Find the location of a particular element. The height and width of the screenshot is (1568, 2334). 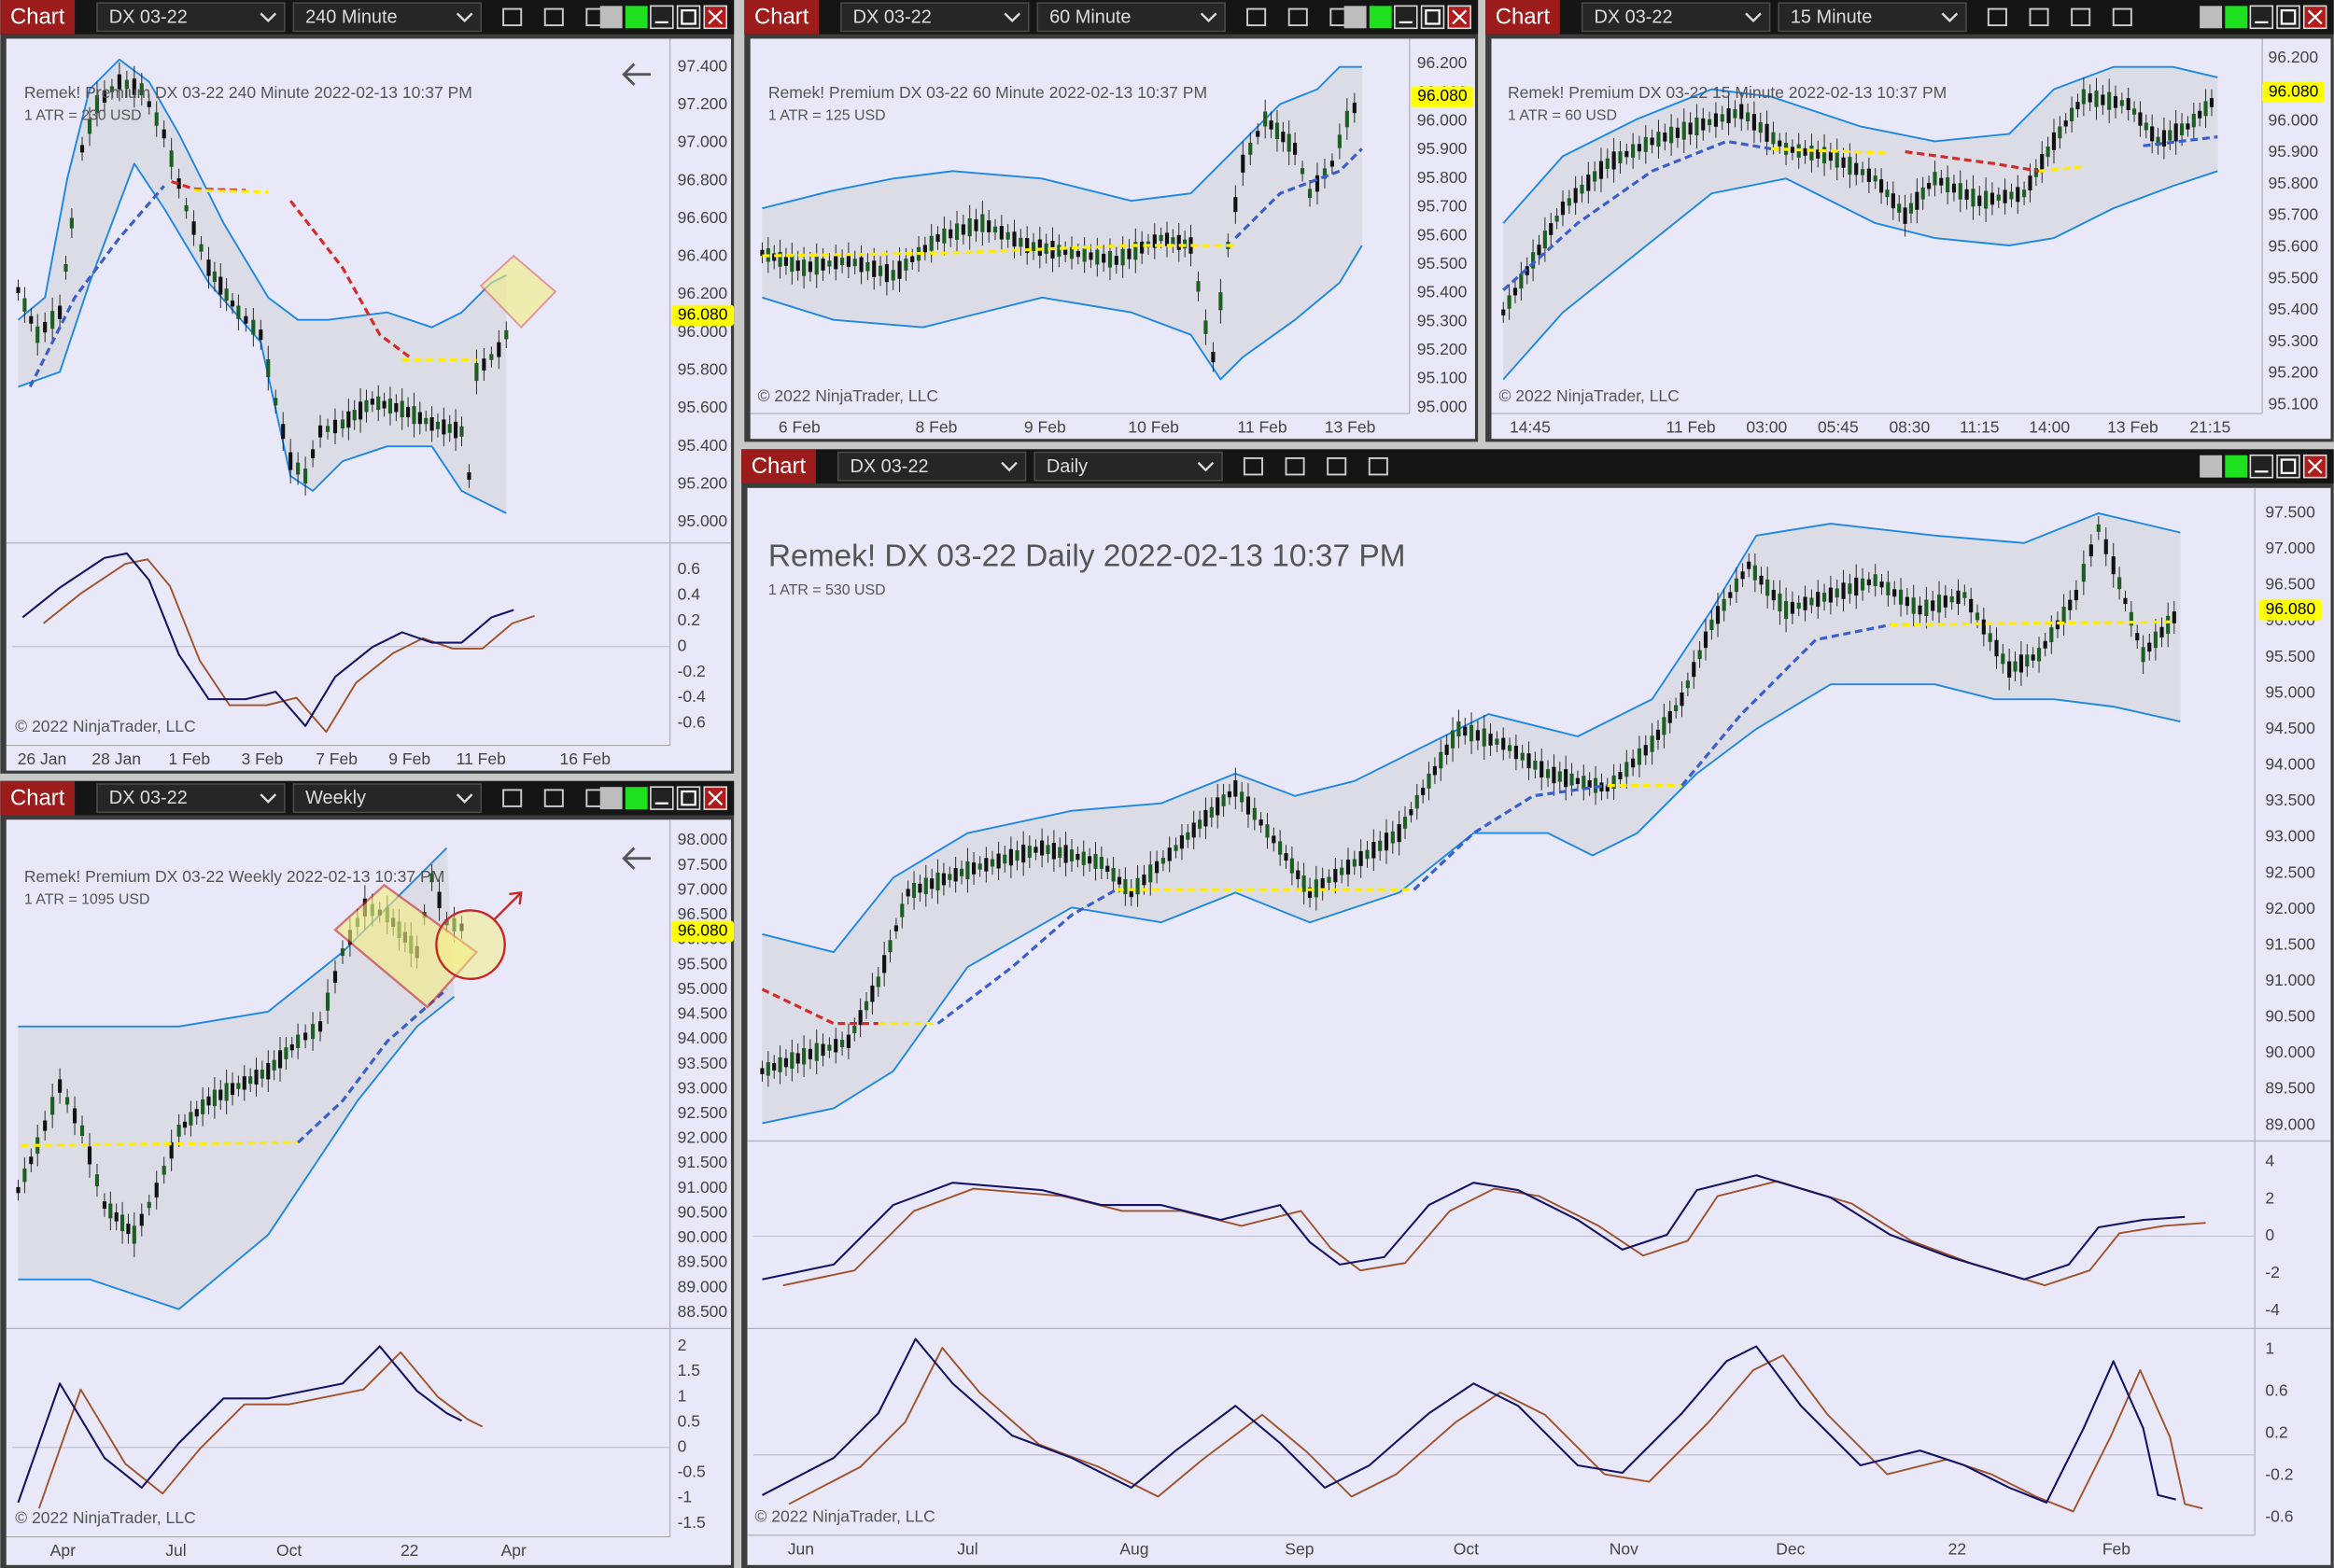

timeframe-label: 240 Minute is located at coordinates (351, 17).